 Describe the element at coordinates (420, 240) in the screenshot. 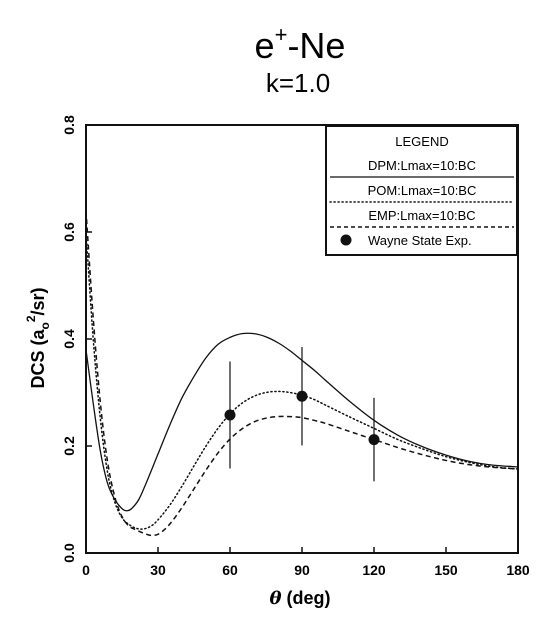

I see `legend-entry-exp: Wayne State Exp.` at that location.